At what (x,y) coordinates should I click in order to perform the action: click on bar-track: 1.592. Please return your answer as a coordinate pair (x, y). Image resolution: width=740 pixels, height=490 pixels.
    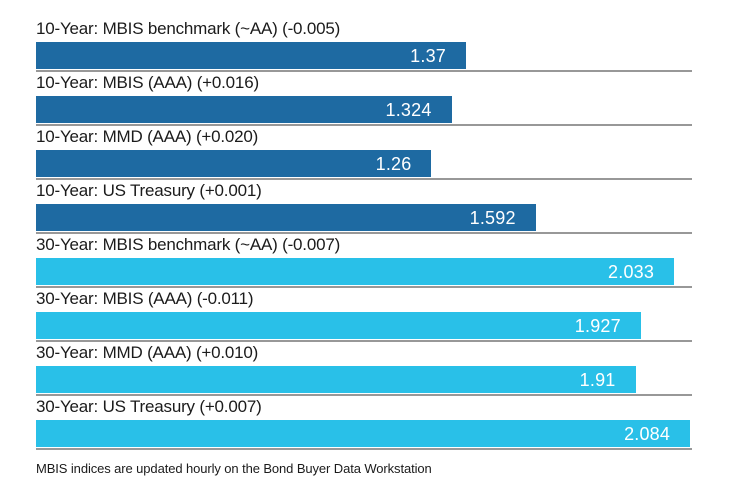
    Looking at the image, I should click on (364, 217).